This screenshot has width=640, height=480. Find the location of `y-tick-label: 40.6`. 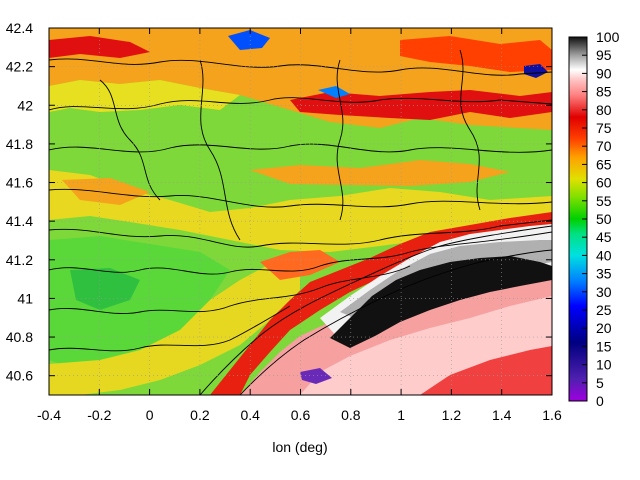

y-tick-label: 40.6 is located at coordinates (19, 376).